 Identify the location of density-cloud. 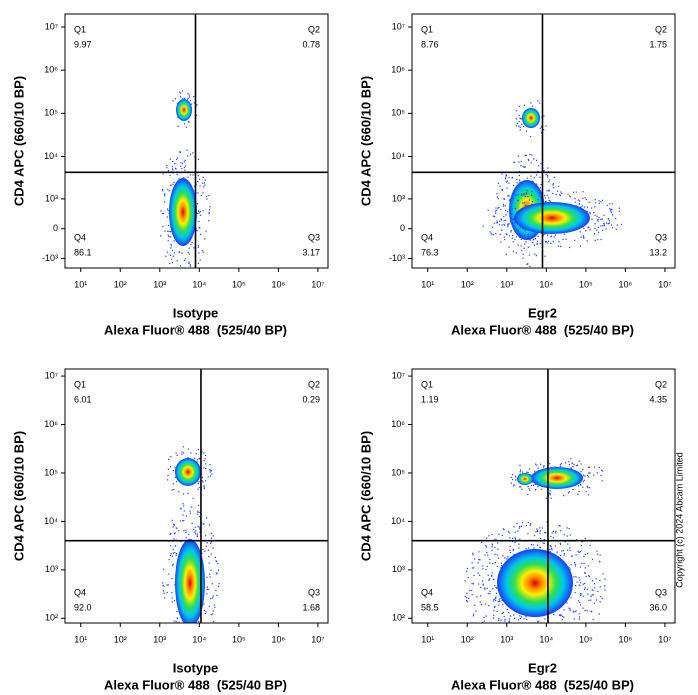
(531, 118).